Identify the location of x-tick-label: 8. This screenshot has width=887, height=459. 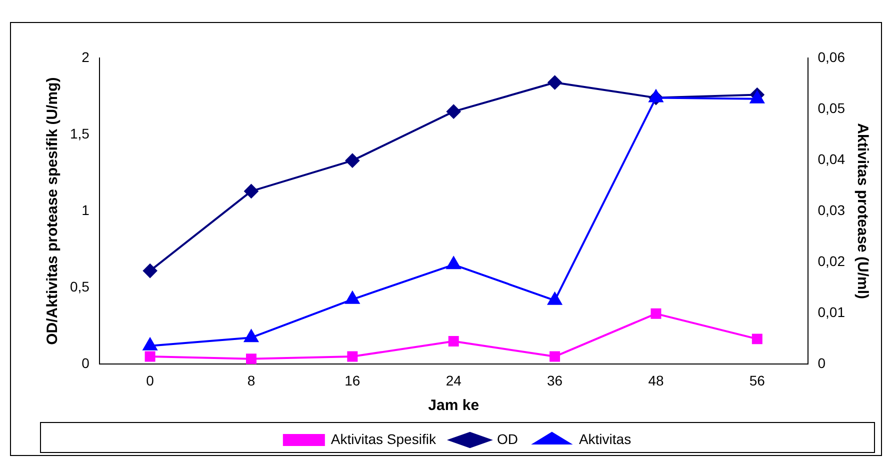
(251, 380).